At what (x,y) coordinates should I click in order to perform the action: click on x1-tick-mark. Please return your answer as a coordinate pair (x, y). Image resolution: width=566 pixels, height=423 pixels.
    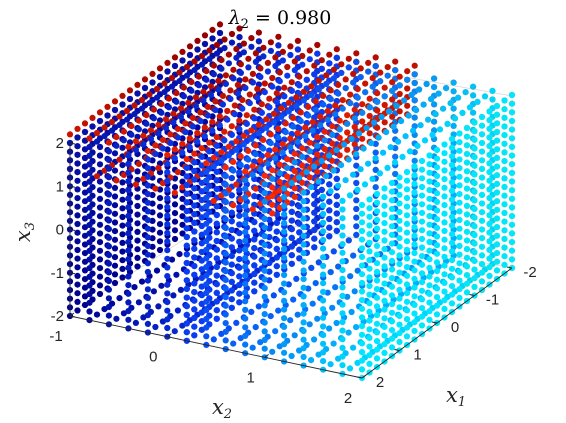
    Looking at the image, I should click on (472, 295).